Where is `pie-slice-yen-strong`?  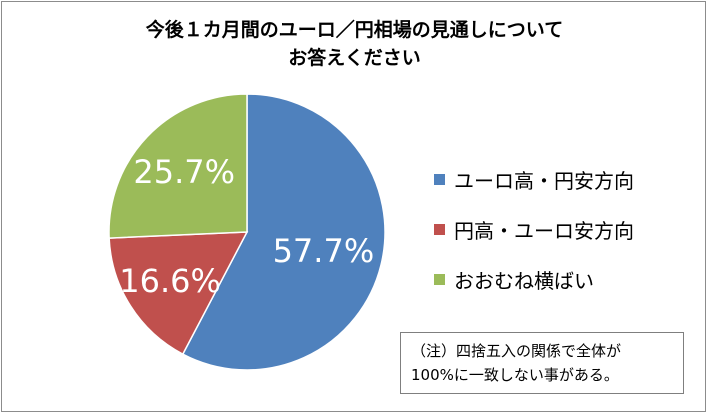 pie-slice-yen-strong is located at coordinates (178, 293).